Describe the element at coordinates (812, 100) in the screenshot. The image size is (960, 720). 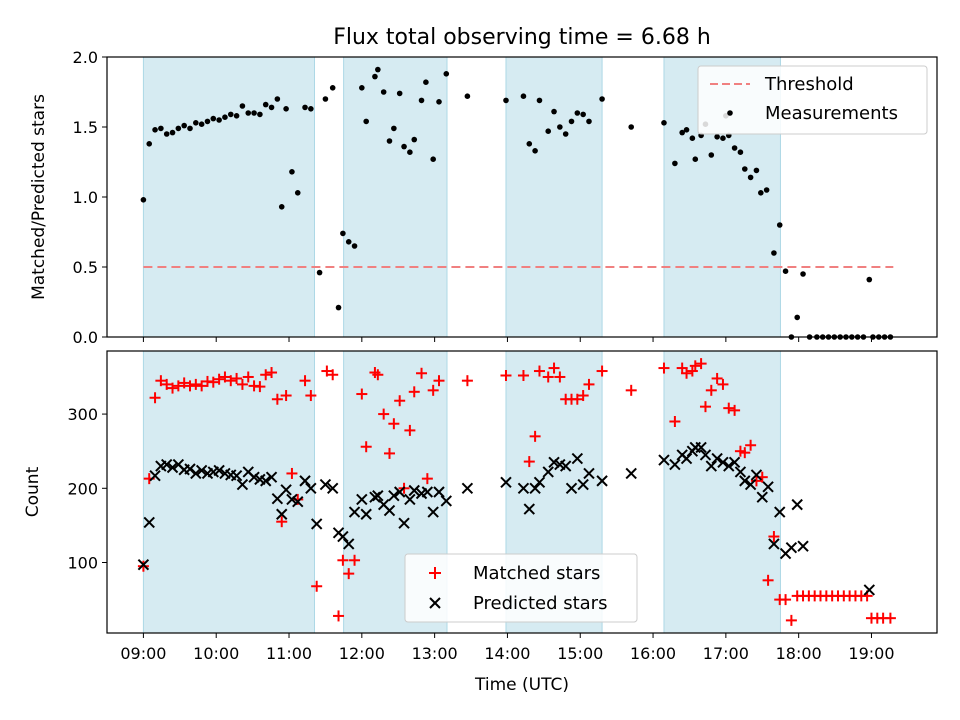
I see `top-legend-box` at that location.